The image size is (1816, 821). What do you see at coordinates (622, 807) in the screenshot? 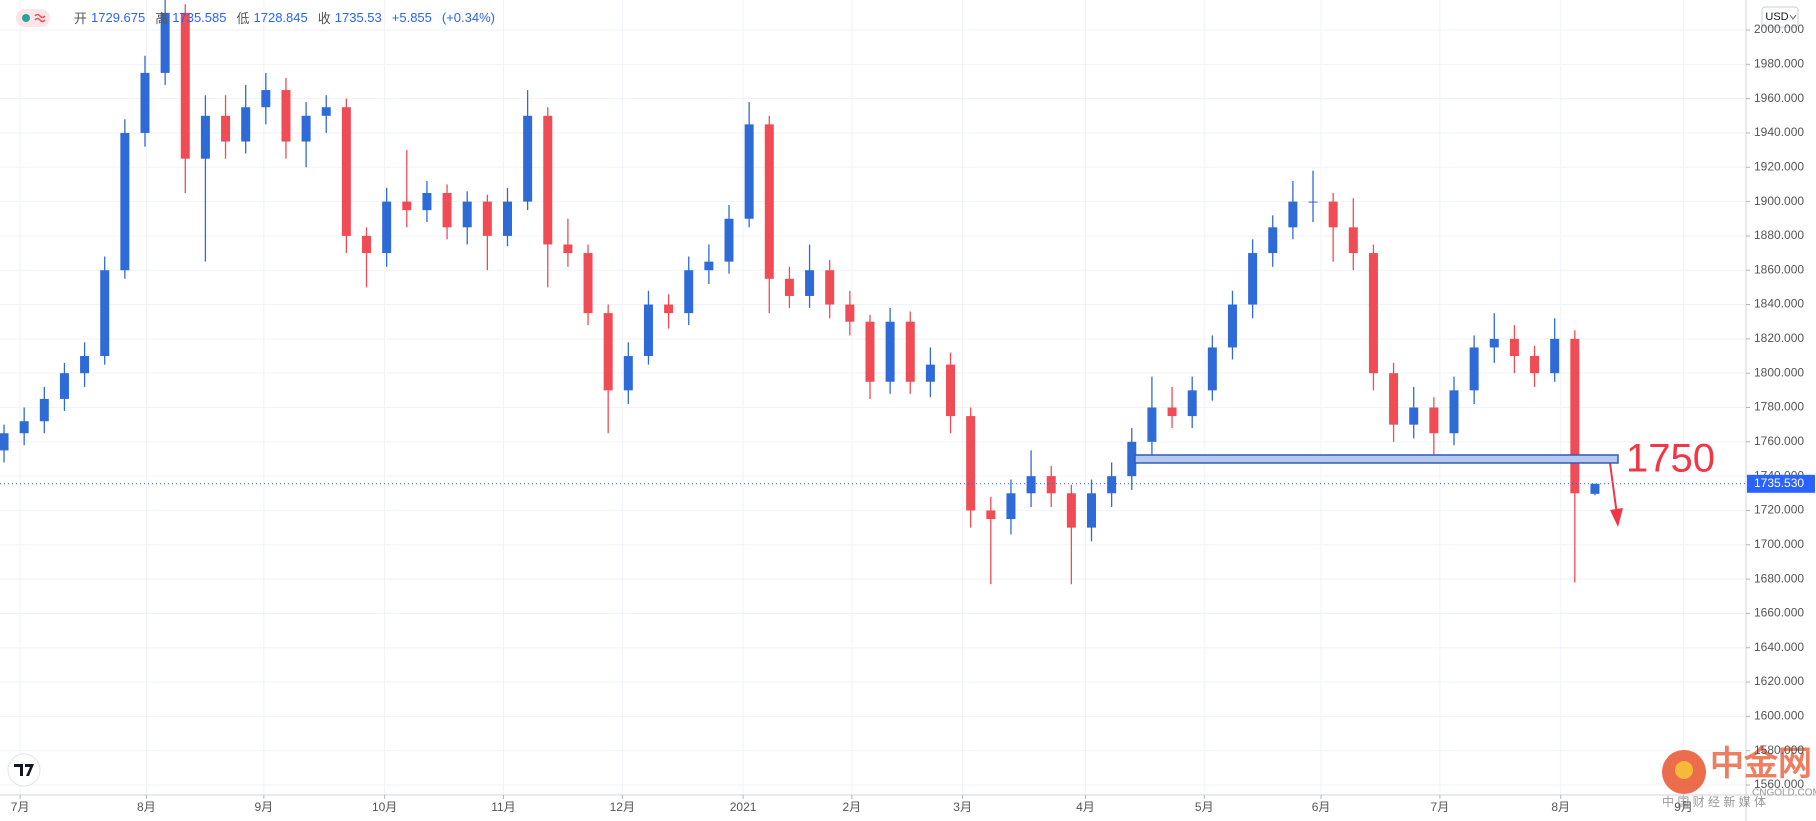
I see `x-tick-label: 12月` at bounding box center [622, 807].